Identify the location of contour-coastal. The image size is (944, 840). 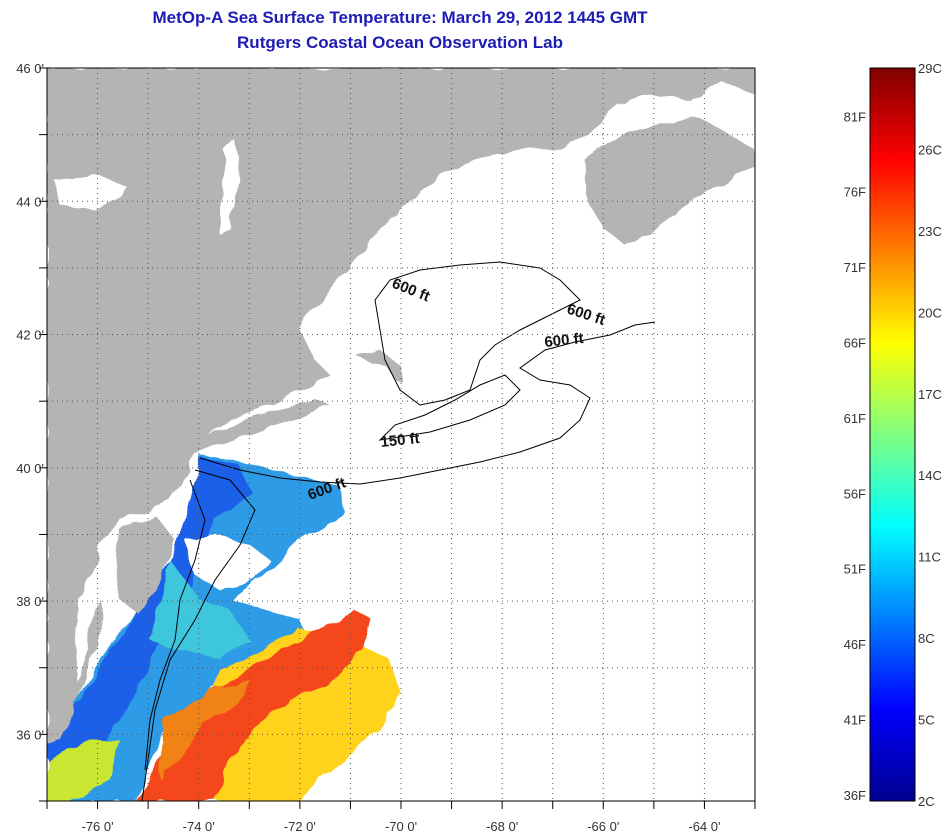
(175, 625).